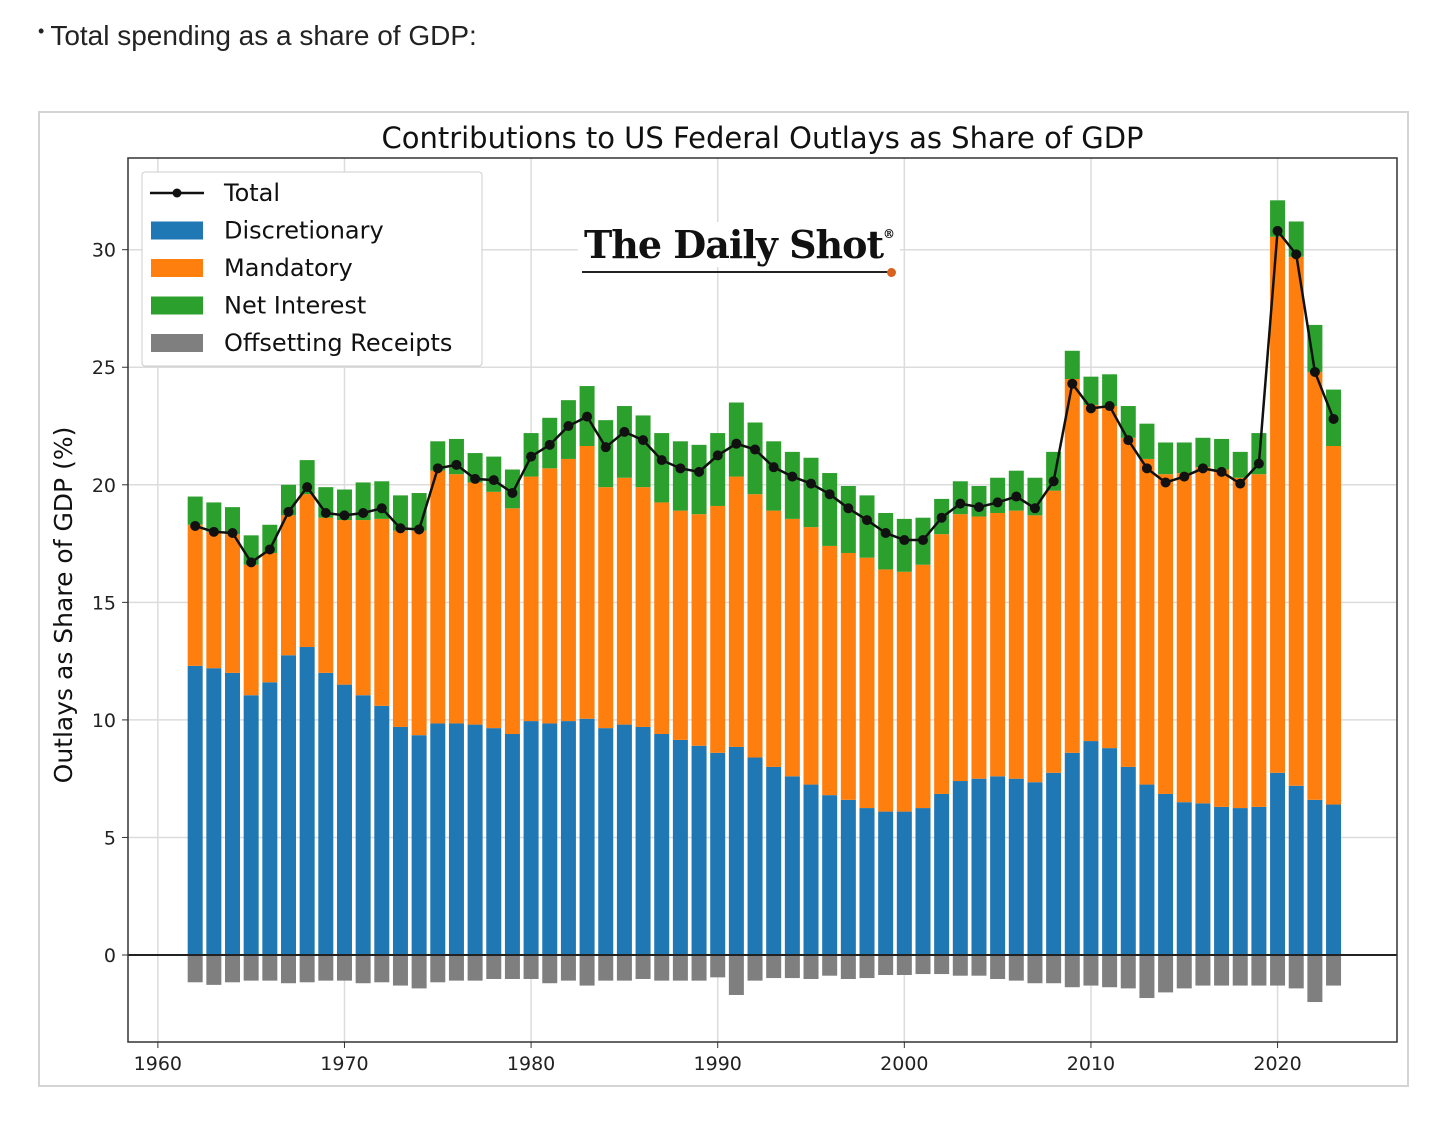  What do you see at coordinates (104, 486) in the screenshot?
I see `y-tick-label: 20` at bounding box center [104, 486].